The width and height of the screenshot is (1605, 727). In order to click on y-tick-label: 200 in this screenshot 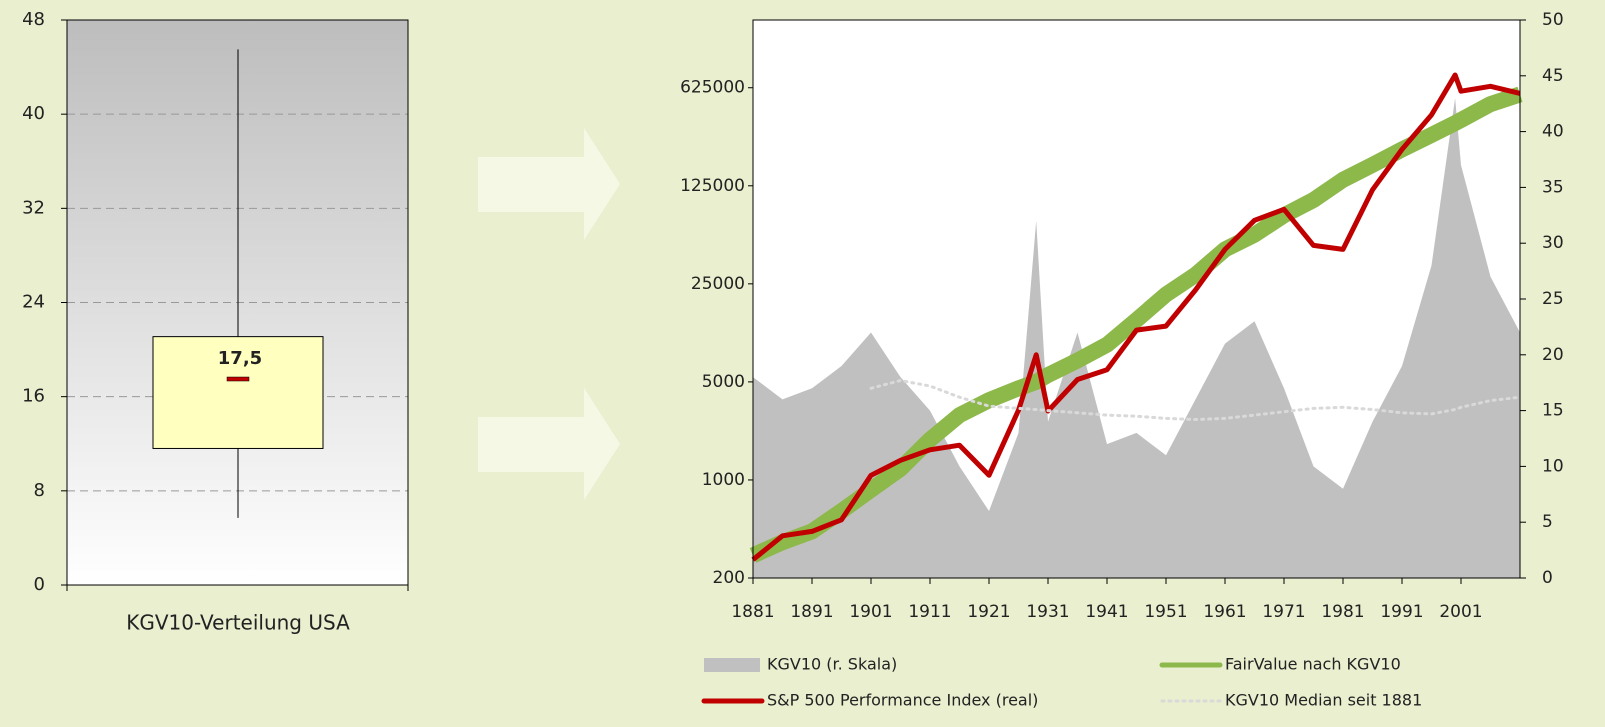, I will do `click(729, 578)`.